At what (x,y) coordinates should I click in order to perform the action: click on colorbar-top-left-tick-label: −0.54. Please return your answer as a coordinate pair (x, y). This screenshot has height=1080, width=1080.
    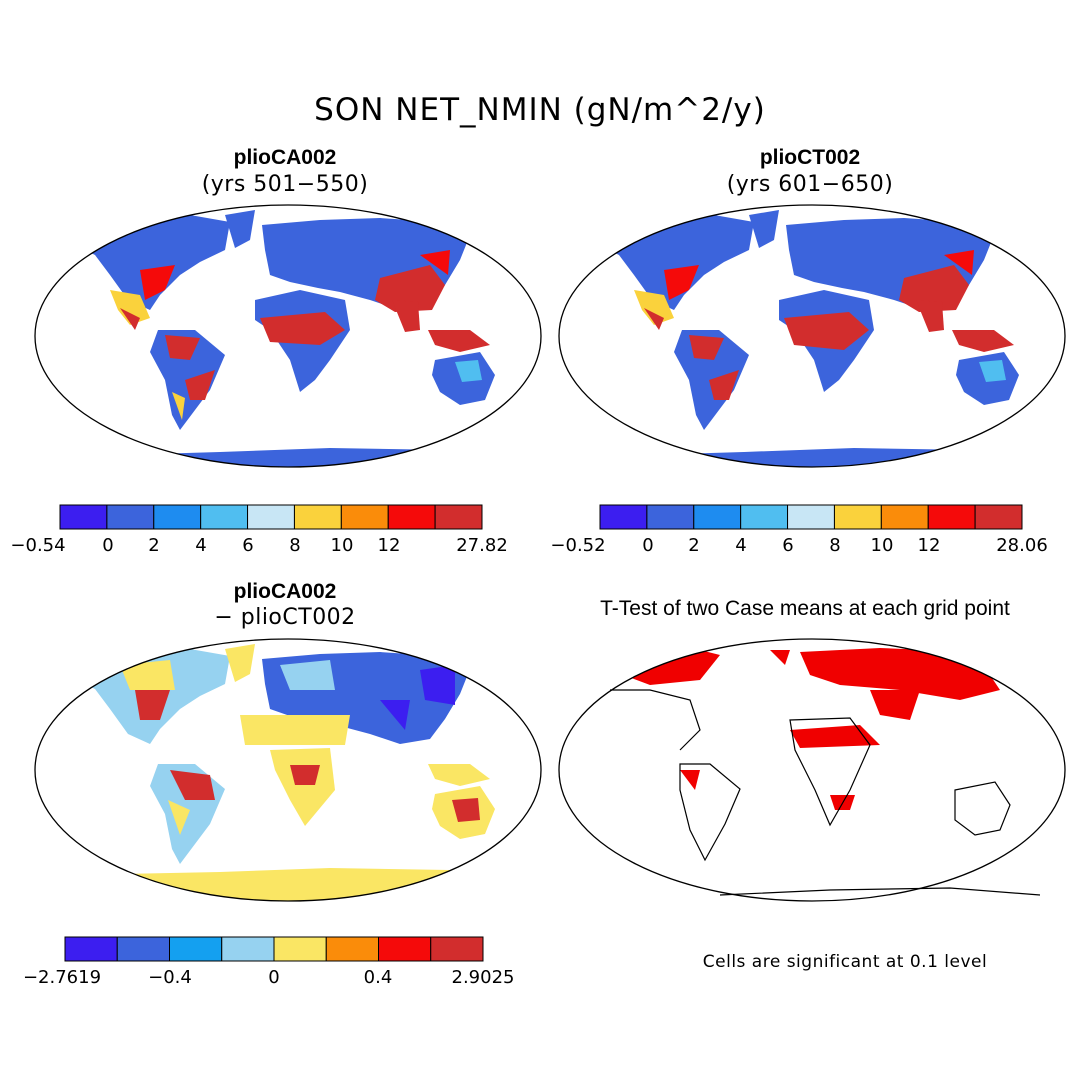
    Looking at the image, I should click on (37, 545).